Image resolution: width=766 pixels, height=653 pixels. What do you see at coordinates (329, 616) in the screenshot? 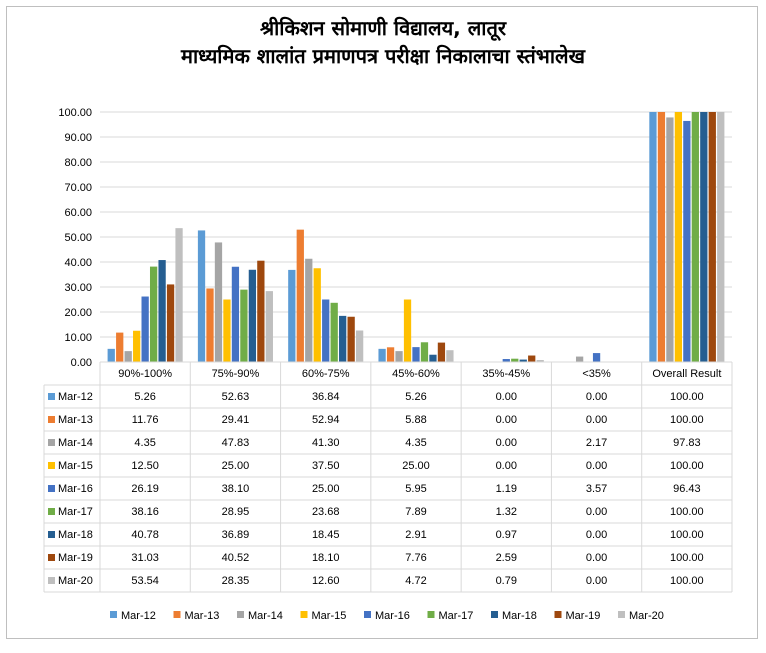
I see `legend-label: Mar-15` at bounding box center [329, 616].